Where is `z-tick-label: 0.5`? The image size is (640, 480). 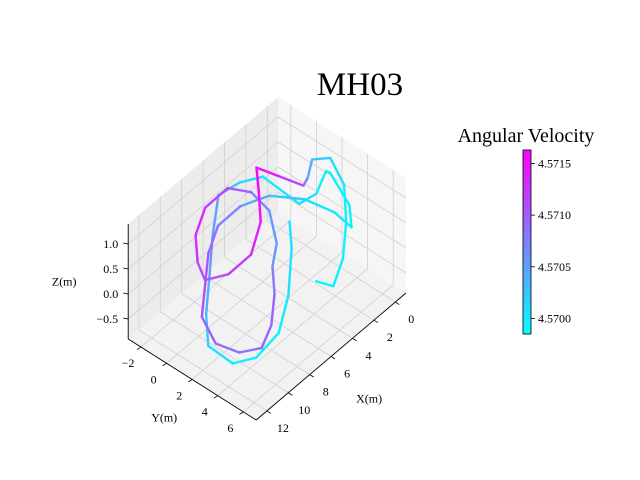 z-tick-label: 0.5 is located at coordinates (110, 269).